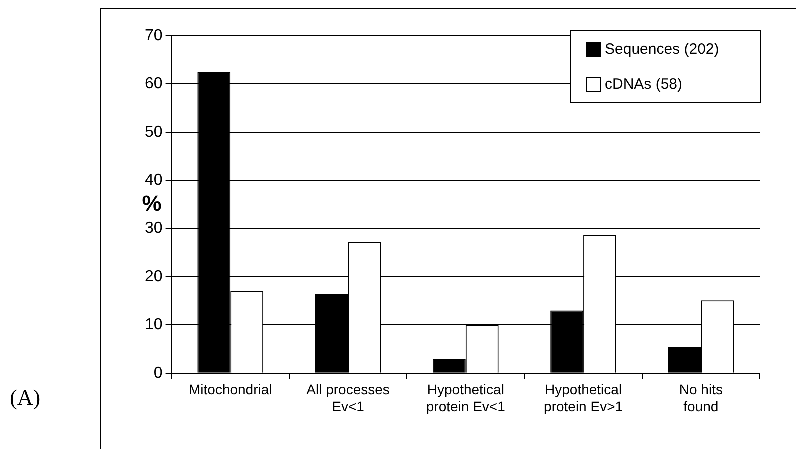 Image resolution: width=796 pixels, height=449 pixels. What do you see at coordinates (584, 398) in the screenshot?
I see `x-tick-label: Hypothetical protein Ev>1` at bounding box center [584, 398].